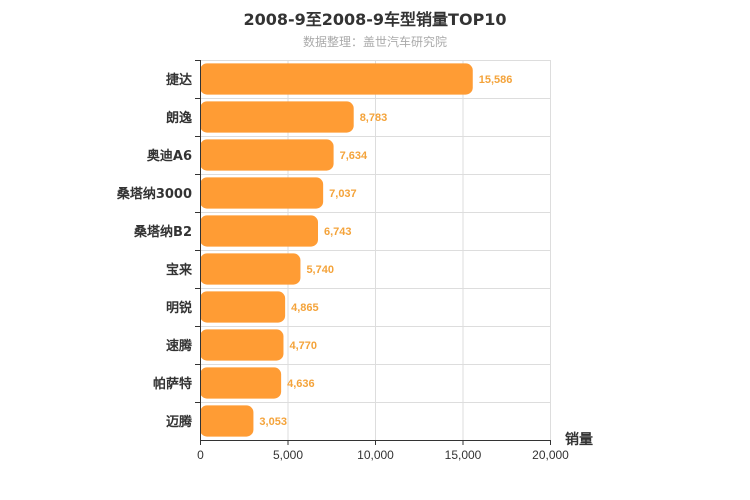 The height and width of the screenshot is (500, 750). What do you see at coordinates (154, 194) in the screenshot?
I see `category-label-3: 桑塔纳3000` at bounding box center [154, 194].